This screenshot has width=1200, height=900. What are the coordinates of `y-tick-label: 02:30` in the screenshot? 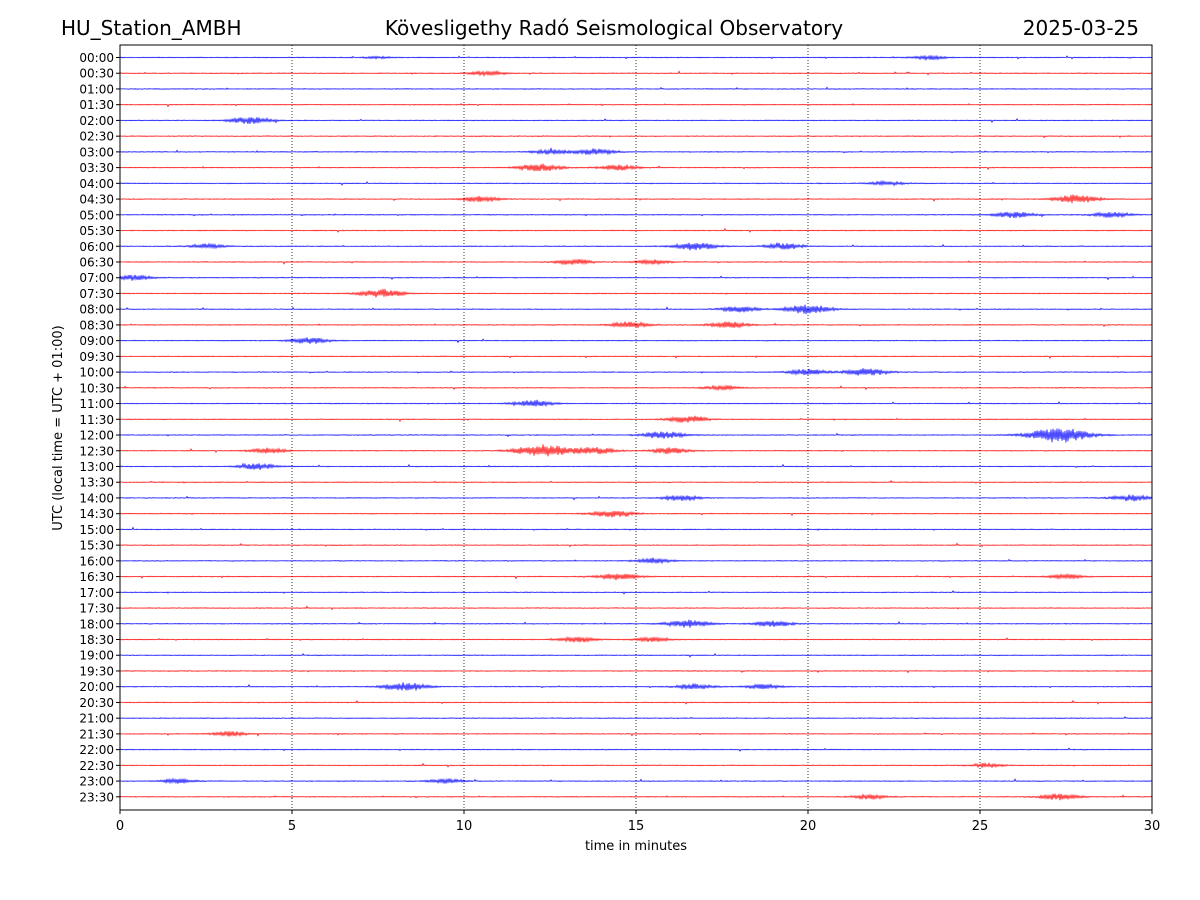 It's located at (96, 137).